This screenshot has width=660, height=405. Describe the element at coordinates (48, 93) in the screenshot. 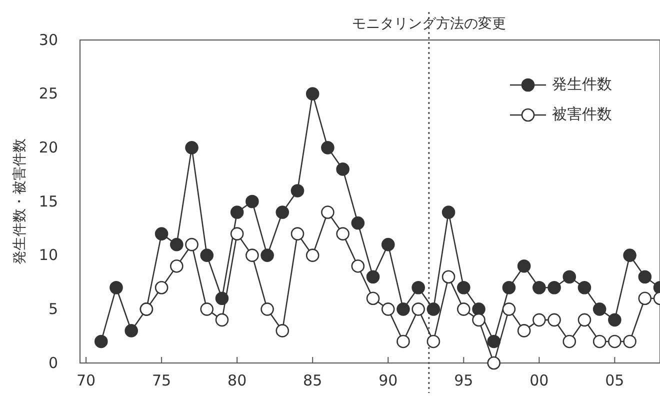

I see `y-tick-label: 25` at that location.